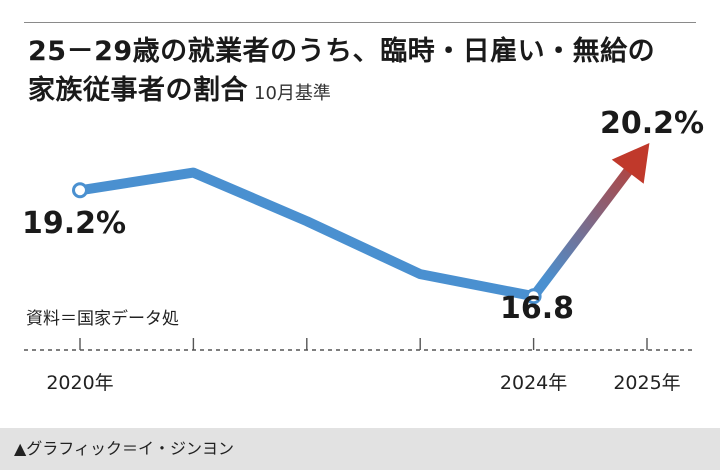 The image size is (720, 470). Describe the element at coordinates (342, 51) in the screenshot. I see `title-line-1: 25－29歳の就業者のうち、臨時・日雇い・無給の` at that location.